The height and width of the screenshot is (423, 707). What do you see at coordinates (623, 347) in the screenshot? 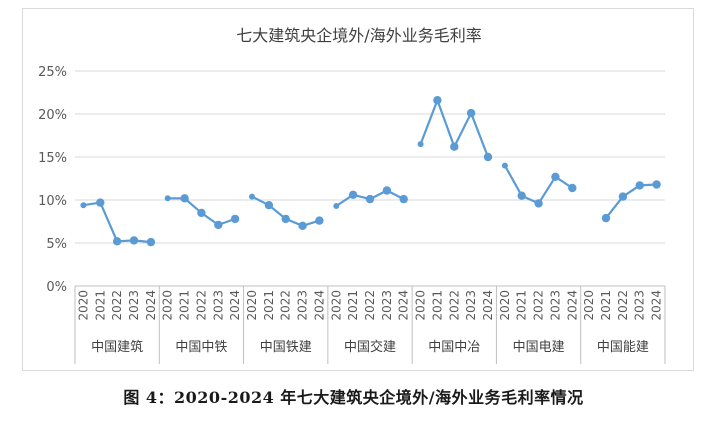
I see `group-label: 中国能建` at bounding box center [623, 347].